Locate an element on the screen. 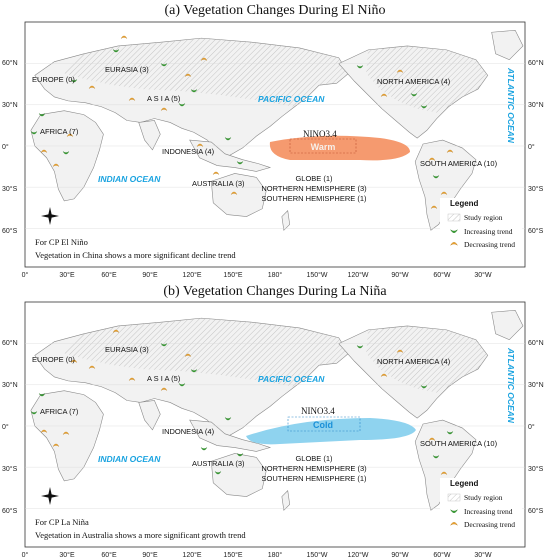  label-asia-b: A S I A (5) is located at coordinates (164, 378).